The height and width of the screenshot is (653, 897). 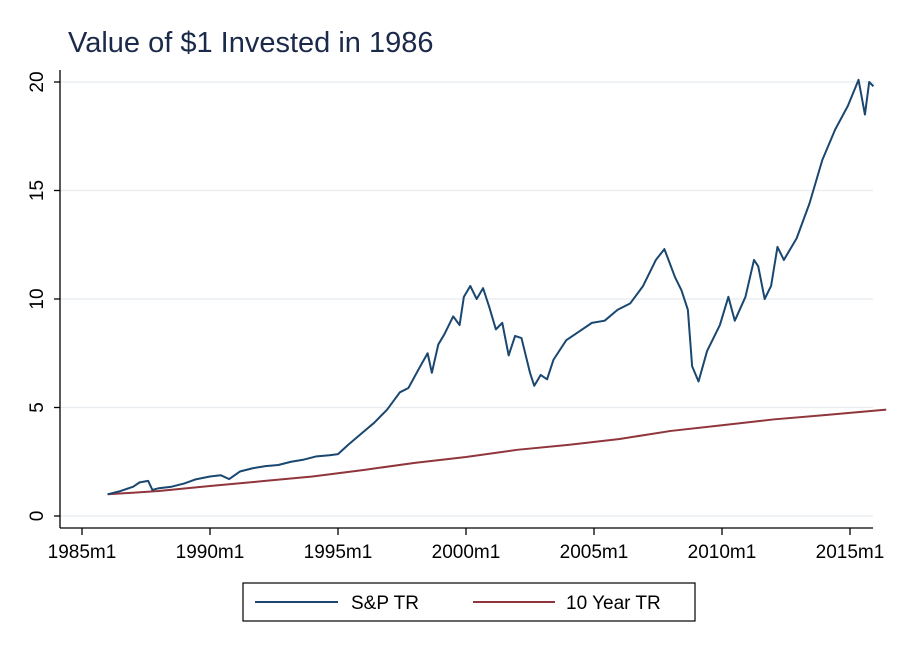 I want to click on legend-label-s-p-tr: S&P TR, so click(x=385, y=603).